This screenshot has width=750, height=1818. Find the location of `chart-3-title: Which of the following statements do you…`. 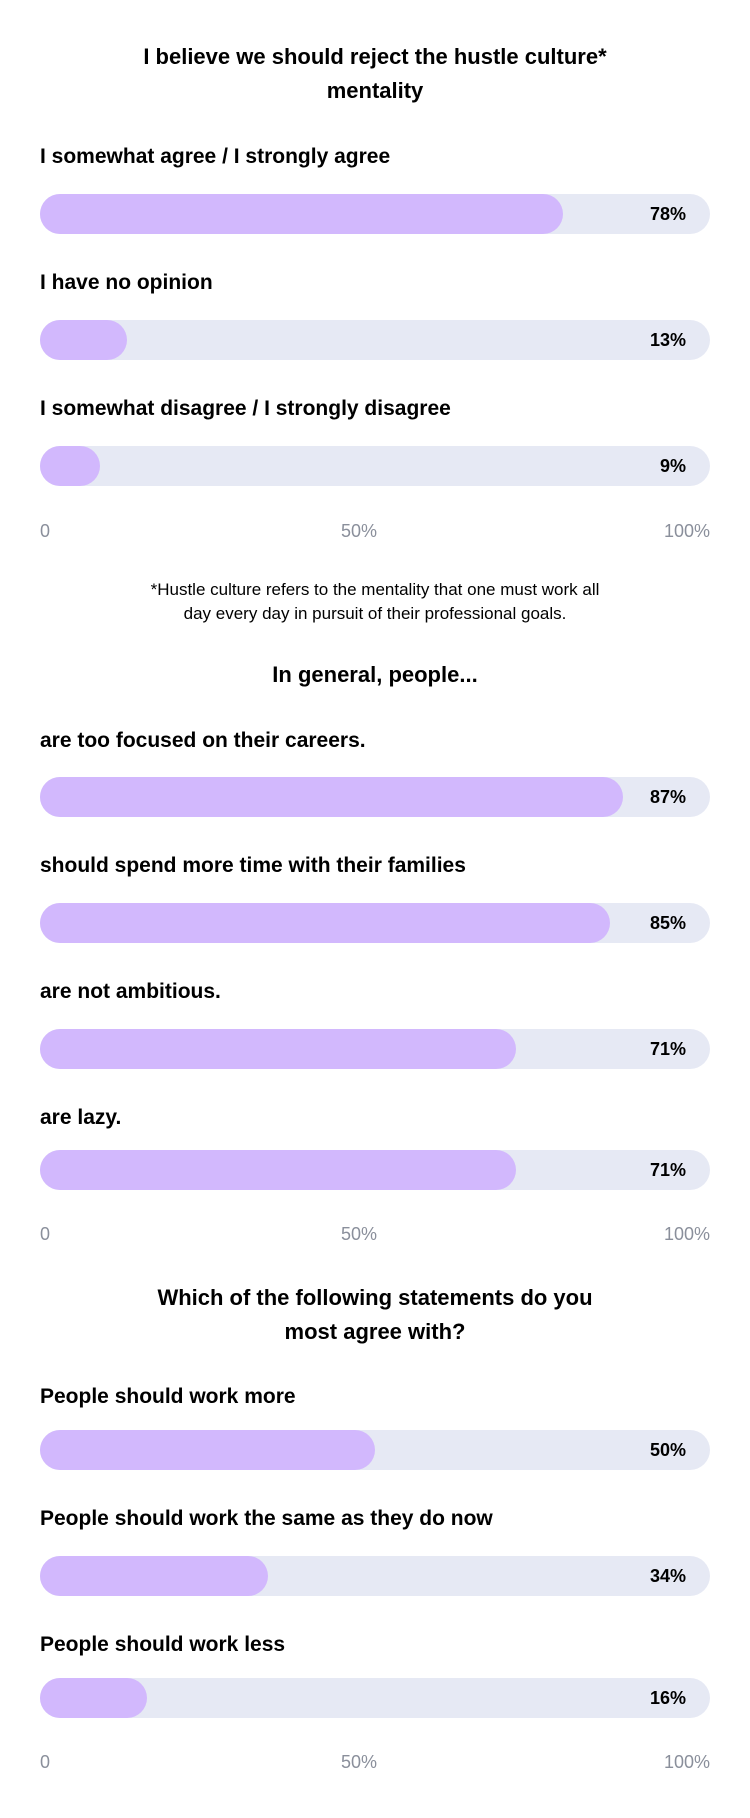

chart-3-title: Which of the following statements do you… is located at coordinates (375, 1315).